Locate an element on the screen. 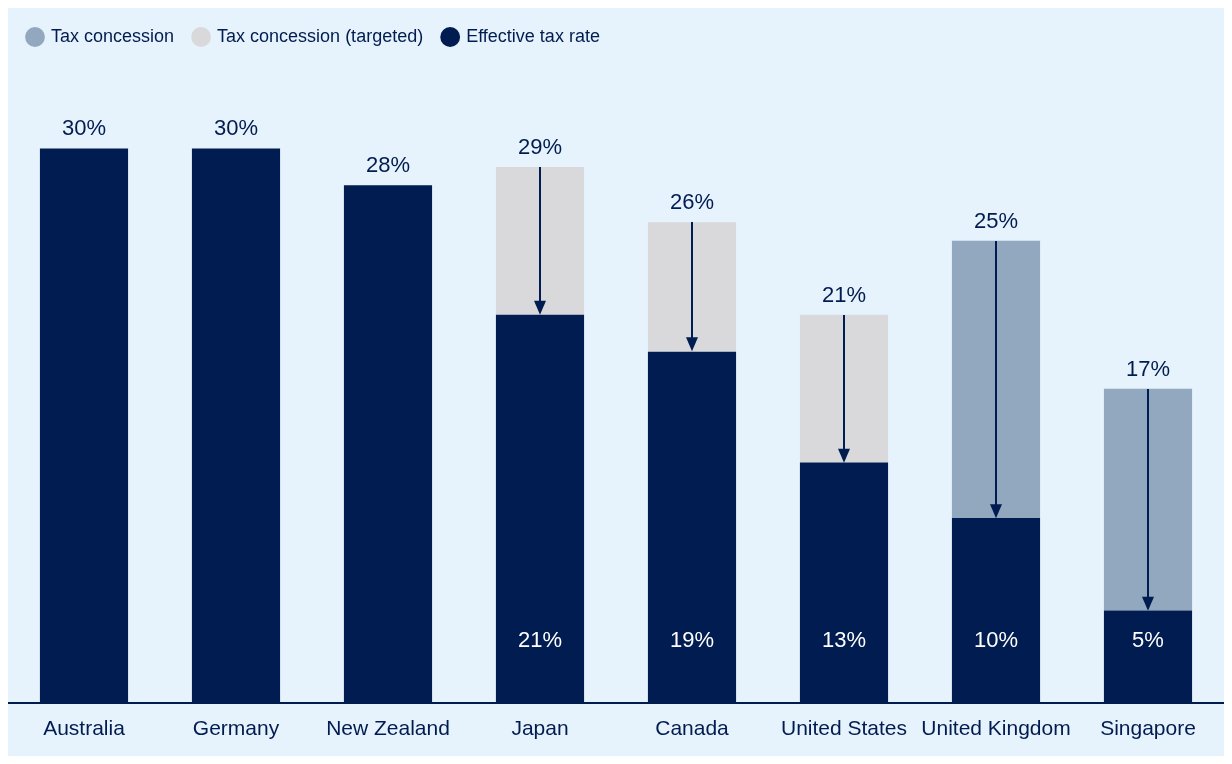 The width and height of the screenshot is (1232, 764). x-tick-label: New Zealand is located at coordinates (388, 728).